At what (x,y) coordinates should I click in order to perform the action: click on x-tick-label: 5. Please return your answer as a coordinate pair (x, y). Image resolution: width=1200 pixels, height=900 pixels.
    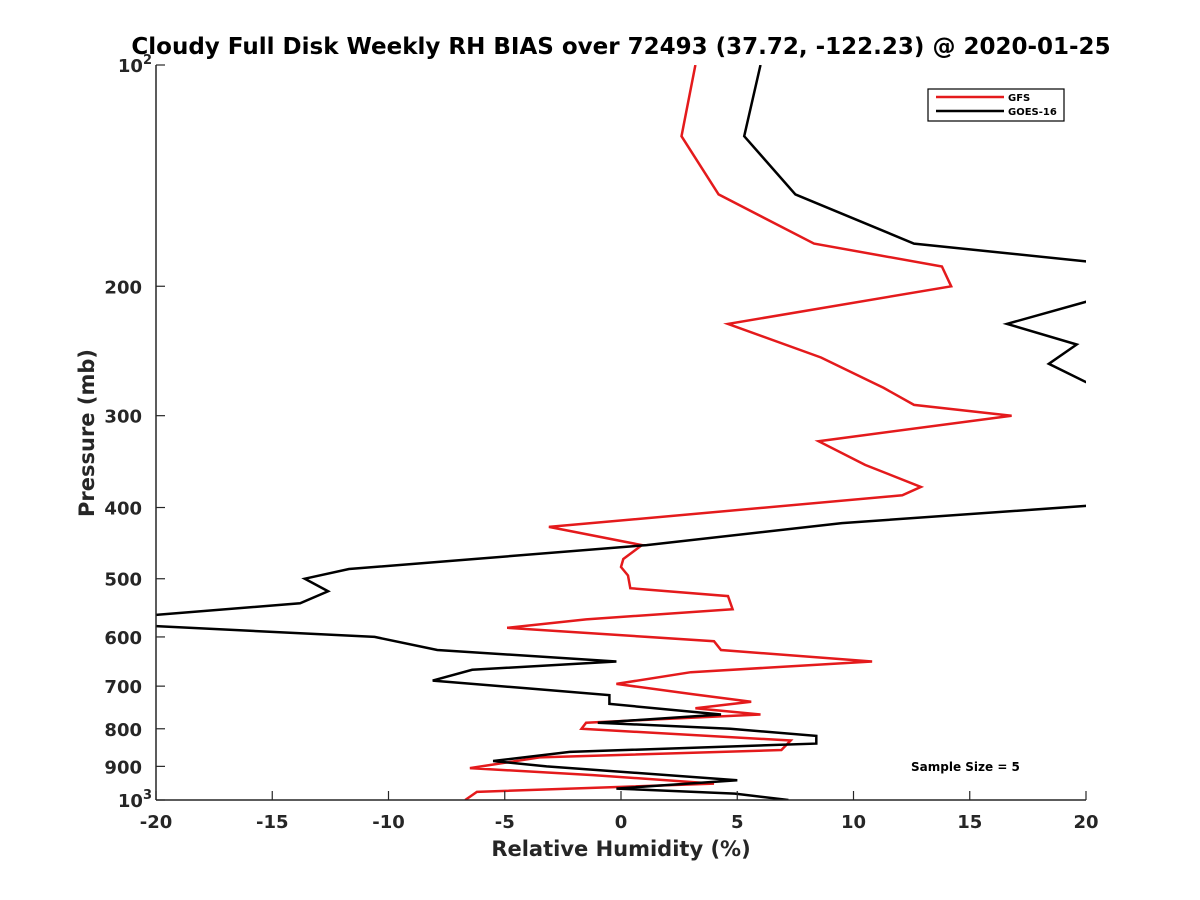
    Looking at the image, I should click on (737, 822).